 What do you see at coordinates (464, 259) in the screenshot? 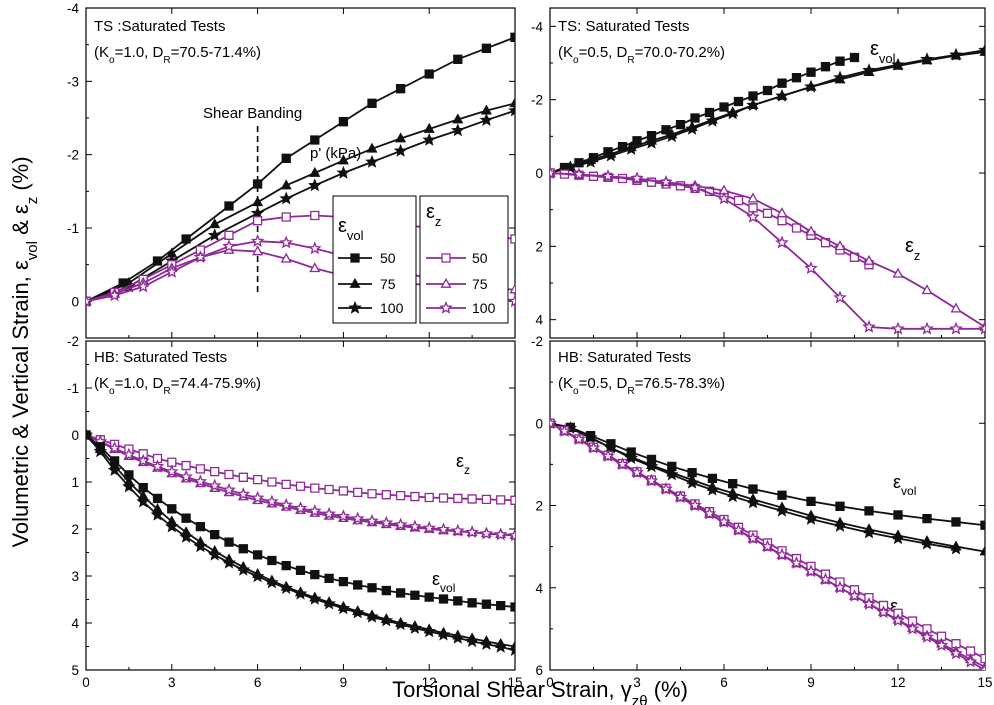
I see `legend-box-z` at bounding box center [464, 259].